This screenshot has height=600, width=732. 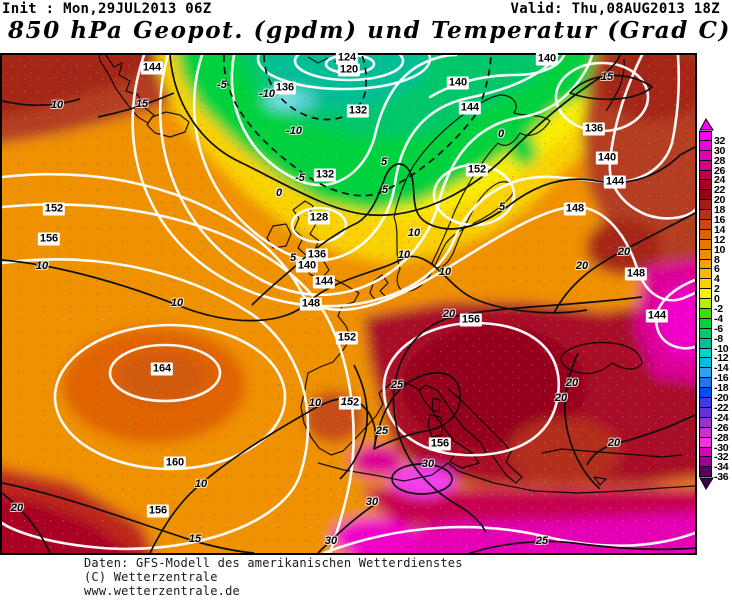 I want to click on colorbar-tick-label: 30, so click(x=720, y=150).